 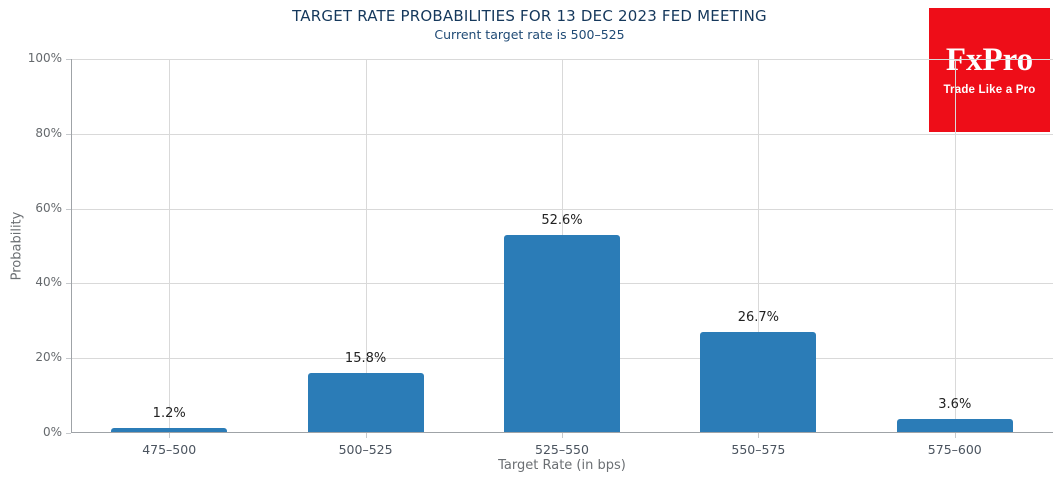 What do you see at coordinates (954, 449) in the screenshot?
I see `category-label: 575–600` at bounding box center [954, 449].